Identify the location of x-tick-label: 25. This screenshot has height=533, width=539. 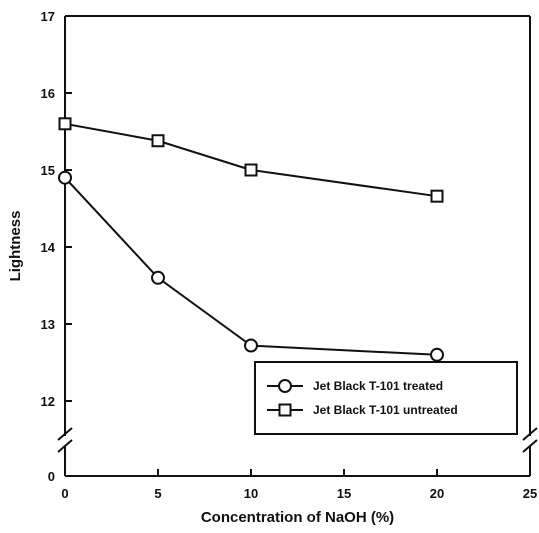
(530, 493).